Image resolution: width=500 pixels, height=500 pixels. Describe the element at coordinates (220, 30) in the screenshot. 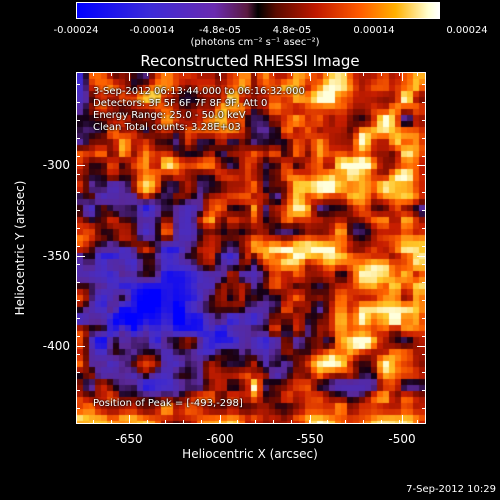

I see `colorbar-tick-label: -4.8e-05` at that location.